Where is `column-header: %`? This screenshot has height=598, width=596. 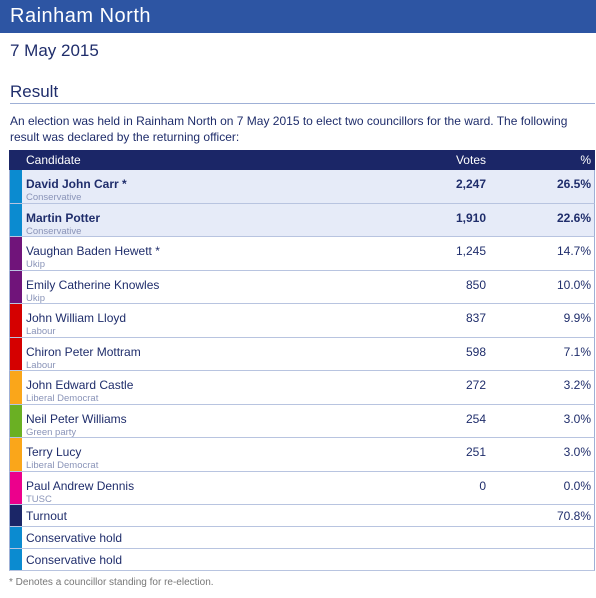
column-header: % is located at coordinates (585, 160).